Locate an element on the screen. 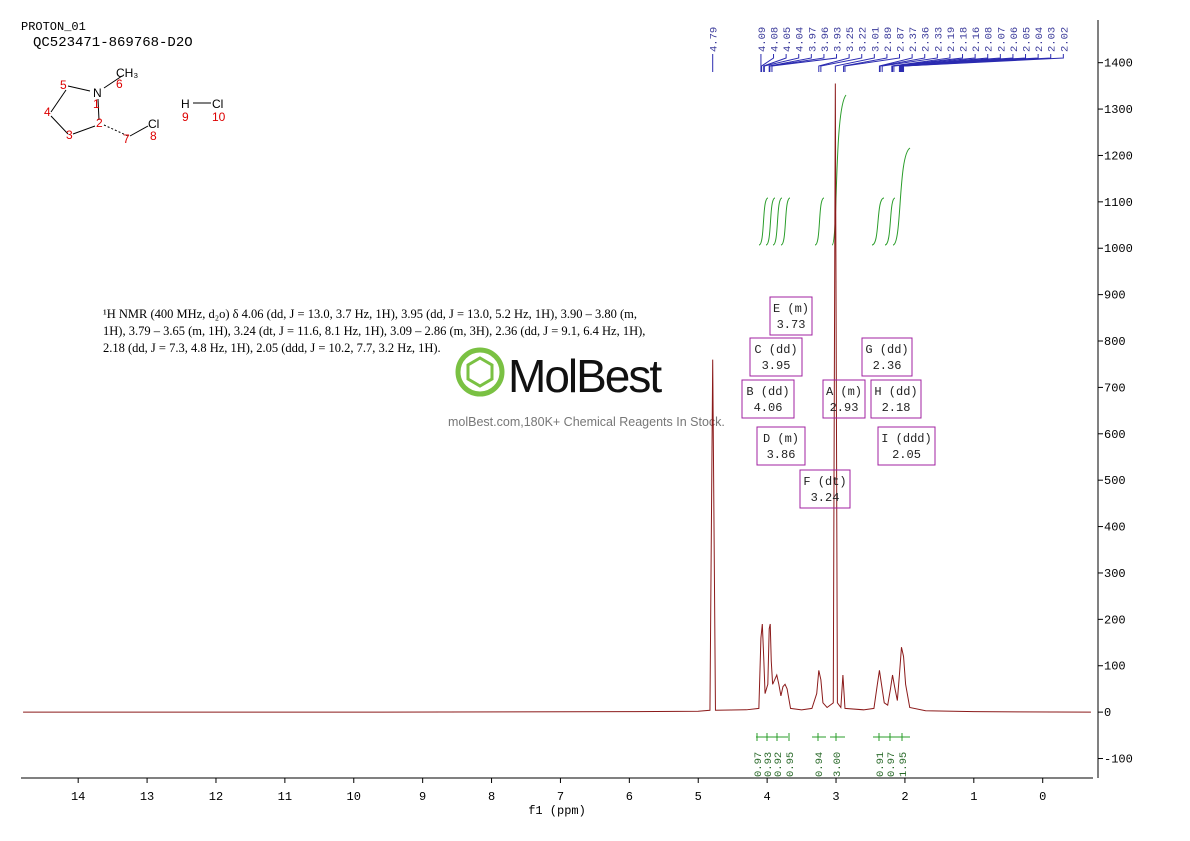 The width and height of the screenshot is (1190, 841). x-tick-label: 4 is located at coordinates (767, 797).